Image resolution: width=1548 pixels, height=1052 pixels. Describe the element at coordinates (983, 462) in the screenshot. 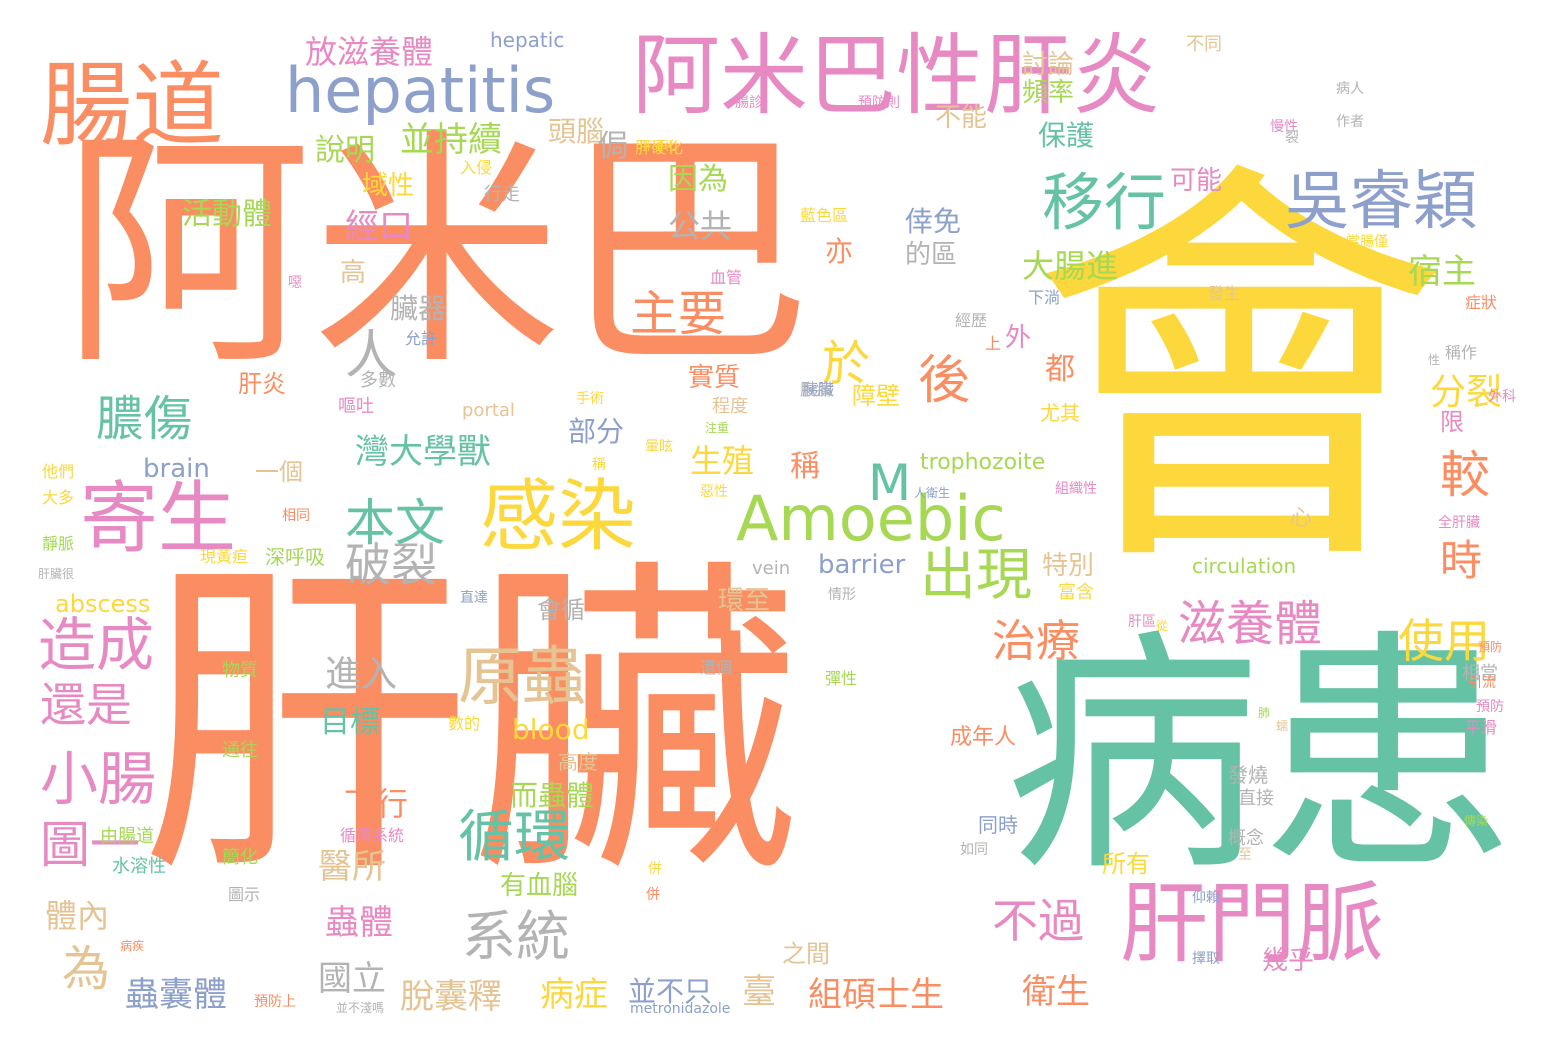

I see `cloud-word: trophozoite` at that location.